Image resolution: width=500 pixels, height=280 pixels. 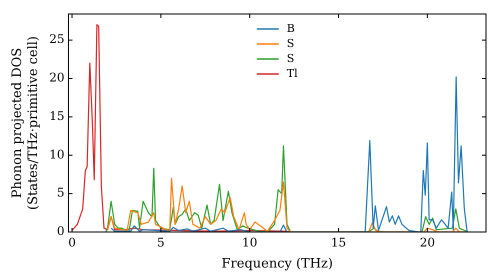 What do you see at coordinates (290, 28) in the screenshot?
I see `legend-label: B` at bounding box center [290, 28].